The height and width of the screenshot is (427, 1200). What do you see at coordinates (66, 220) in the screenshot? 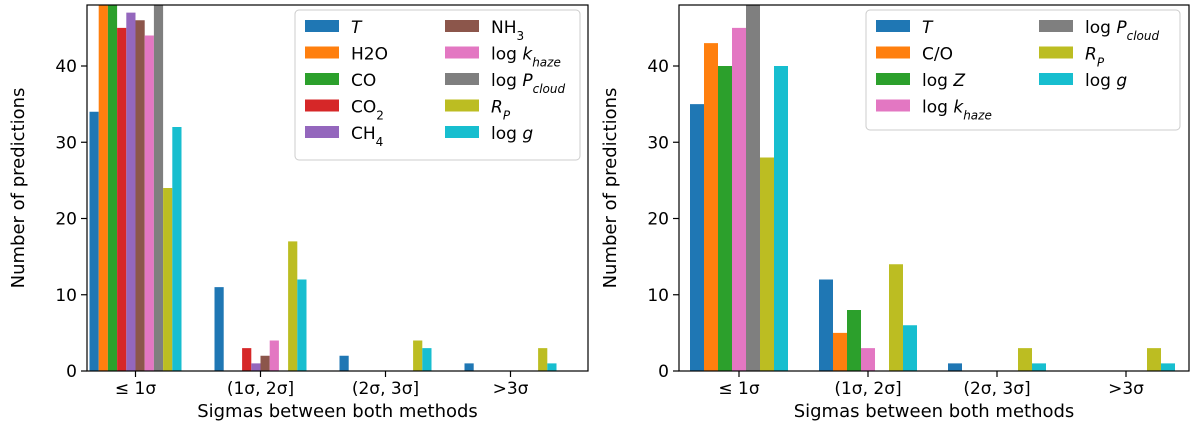
I see `y-tick-label: 20` at bounding box center [66, 220].